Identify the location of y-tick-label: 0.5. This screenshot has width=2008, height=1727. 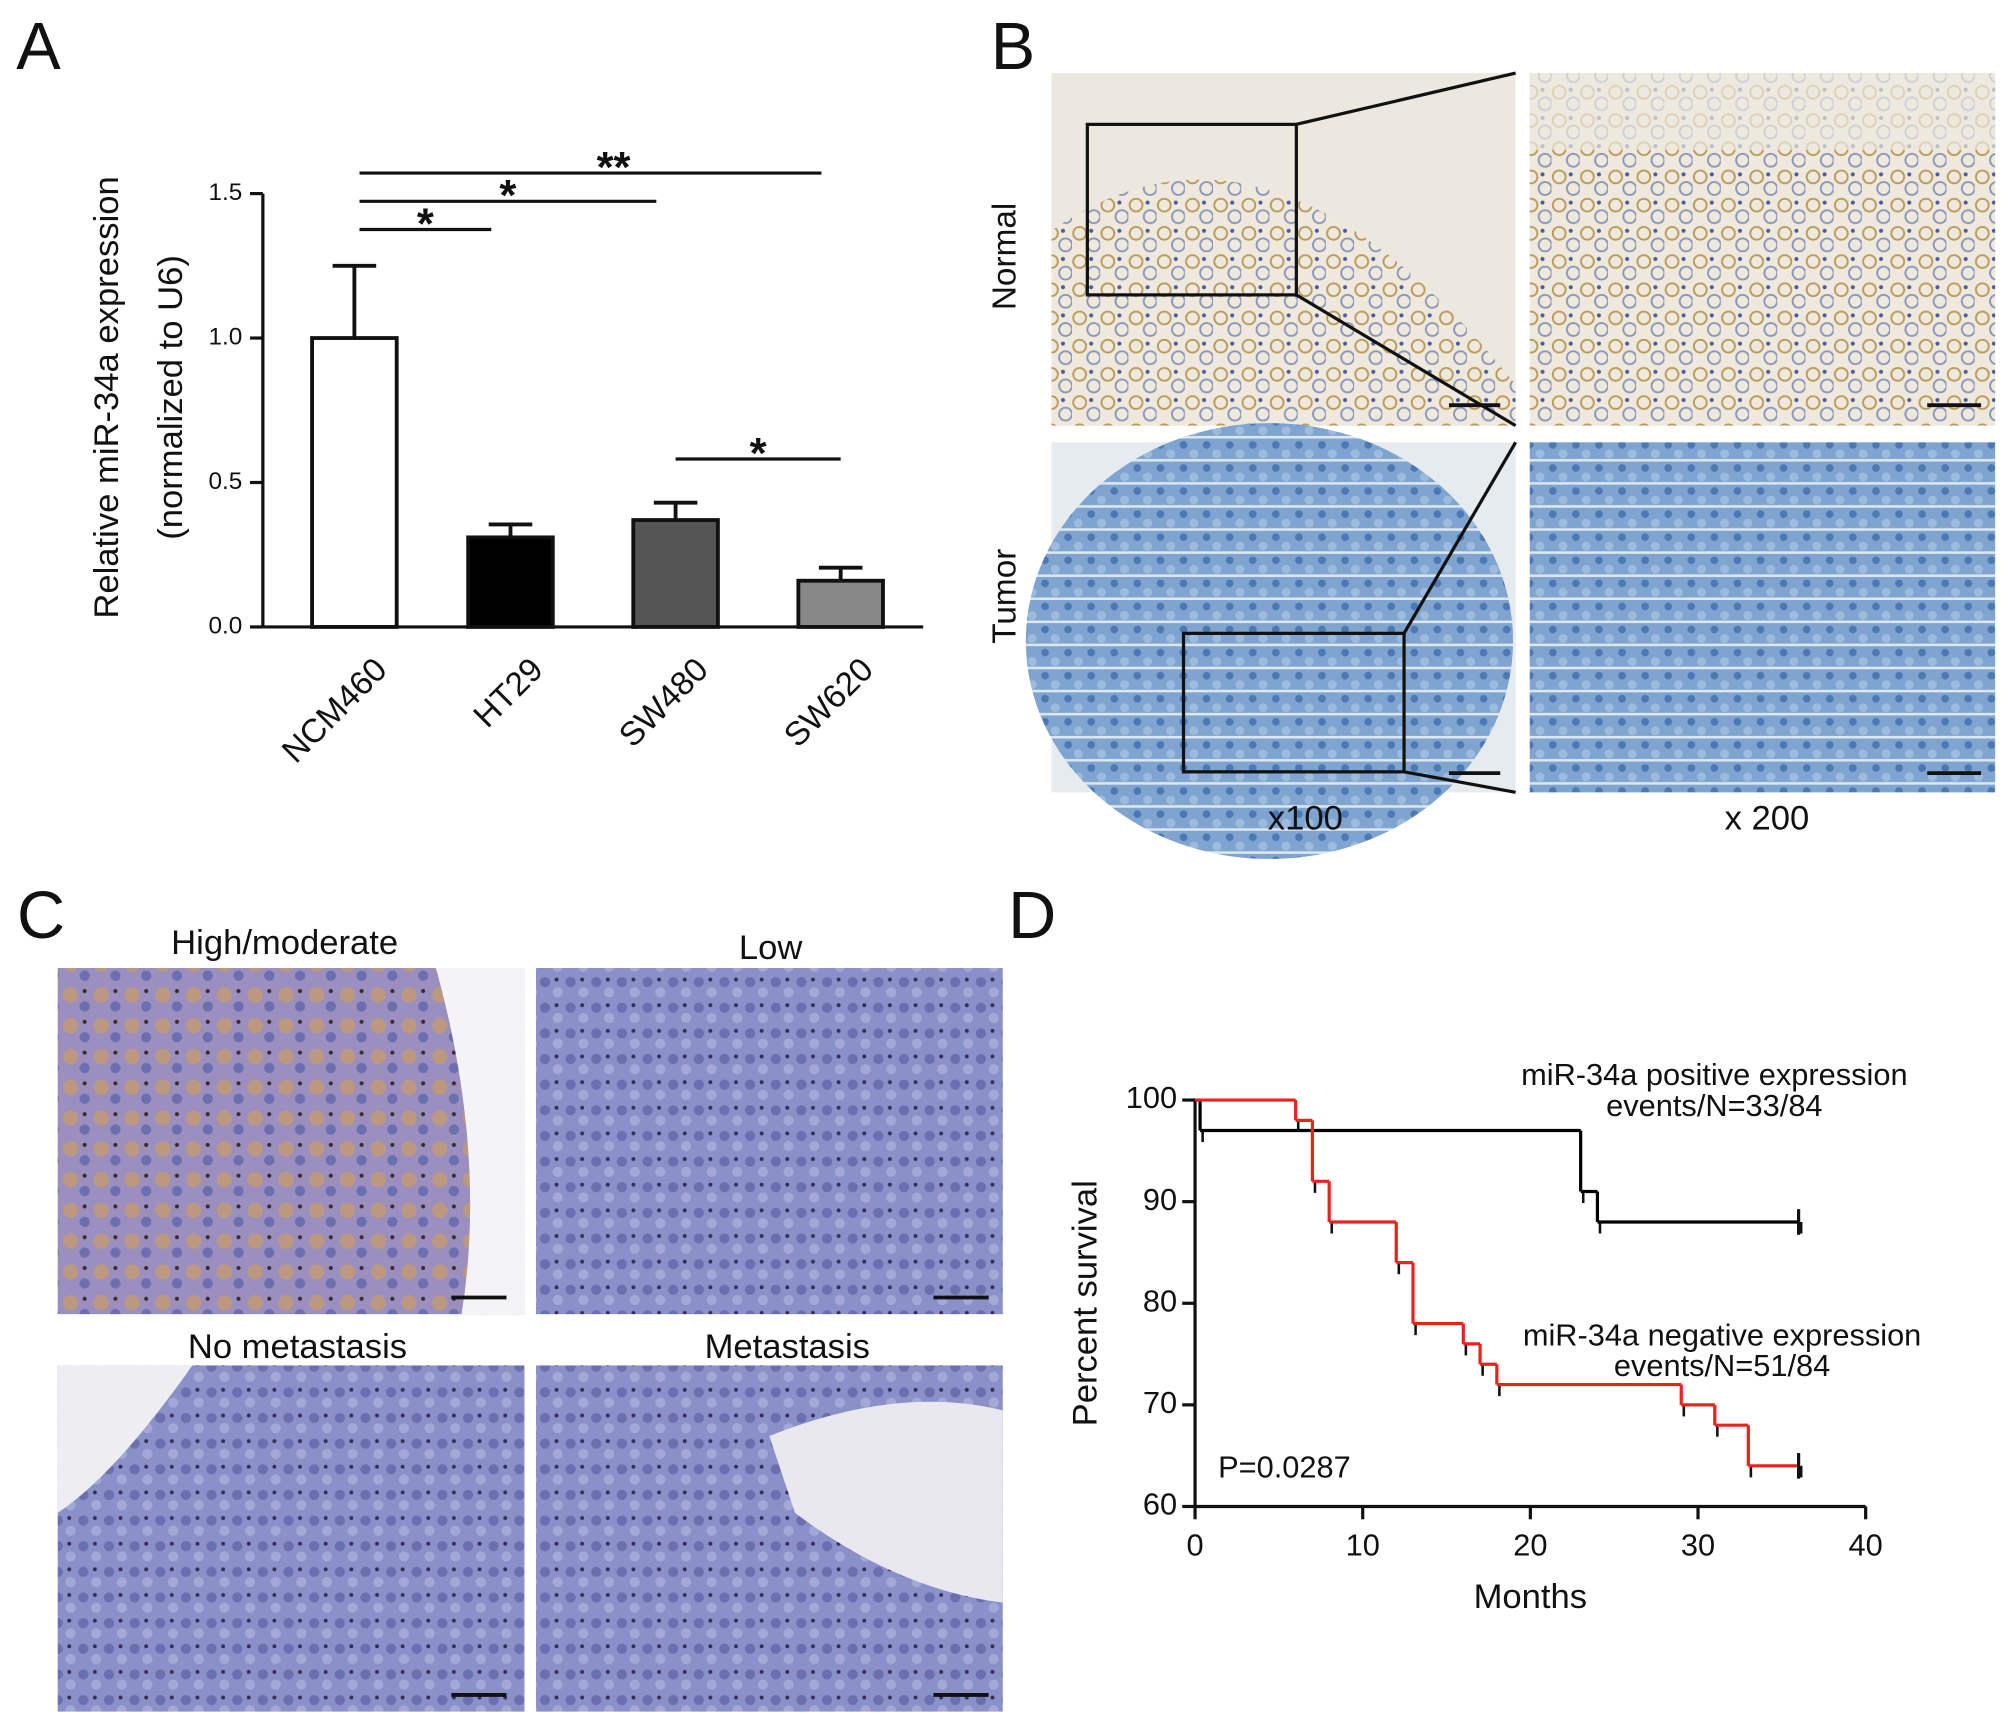
(225, 481).